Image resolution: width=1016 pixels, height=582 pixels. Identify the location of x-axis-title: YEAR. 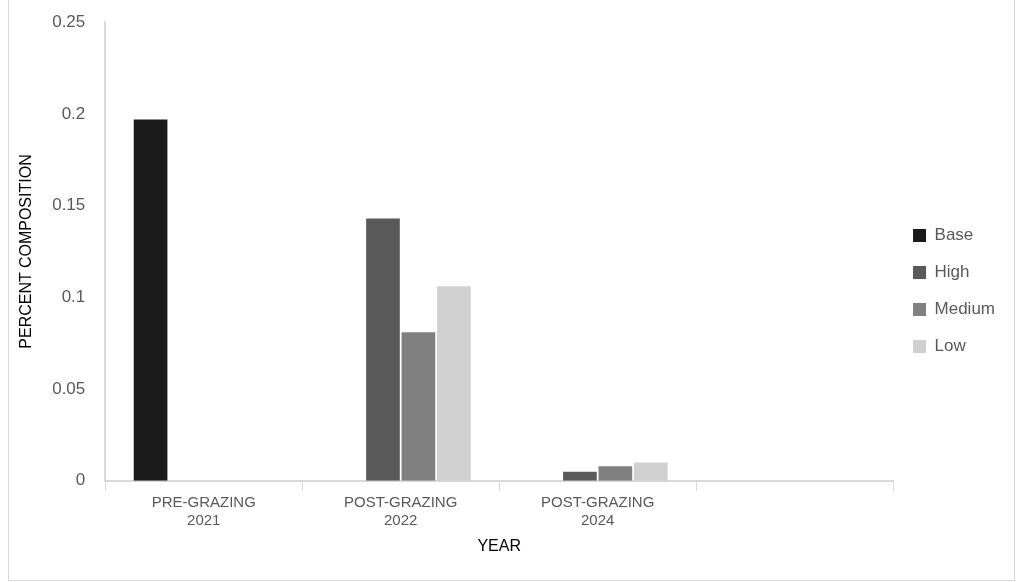
(499, 545).